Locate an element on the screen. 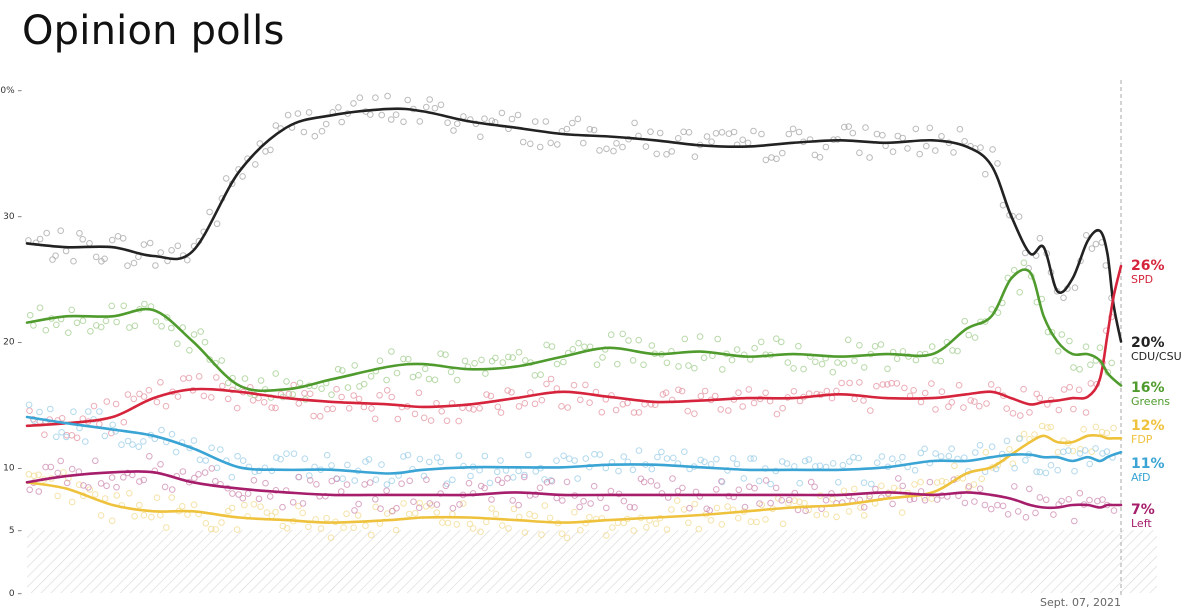 This screenshot has width=1189, height=608. series-name-spd: SPD is located at coordinates (1142, 279).